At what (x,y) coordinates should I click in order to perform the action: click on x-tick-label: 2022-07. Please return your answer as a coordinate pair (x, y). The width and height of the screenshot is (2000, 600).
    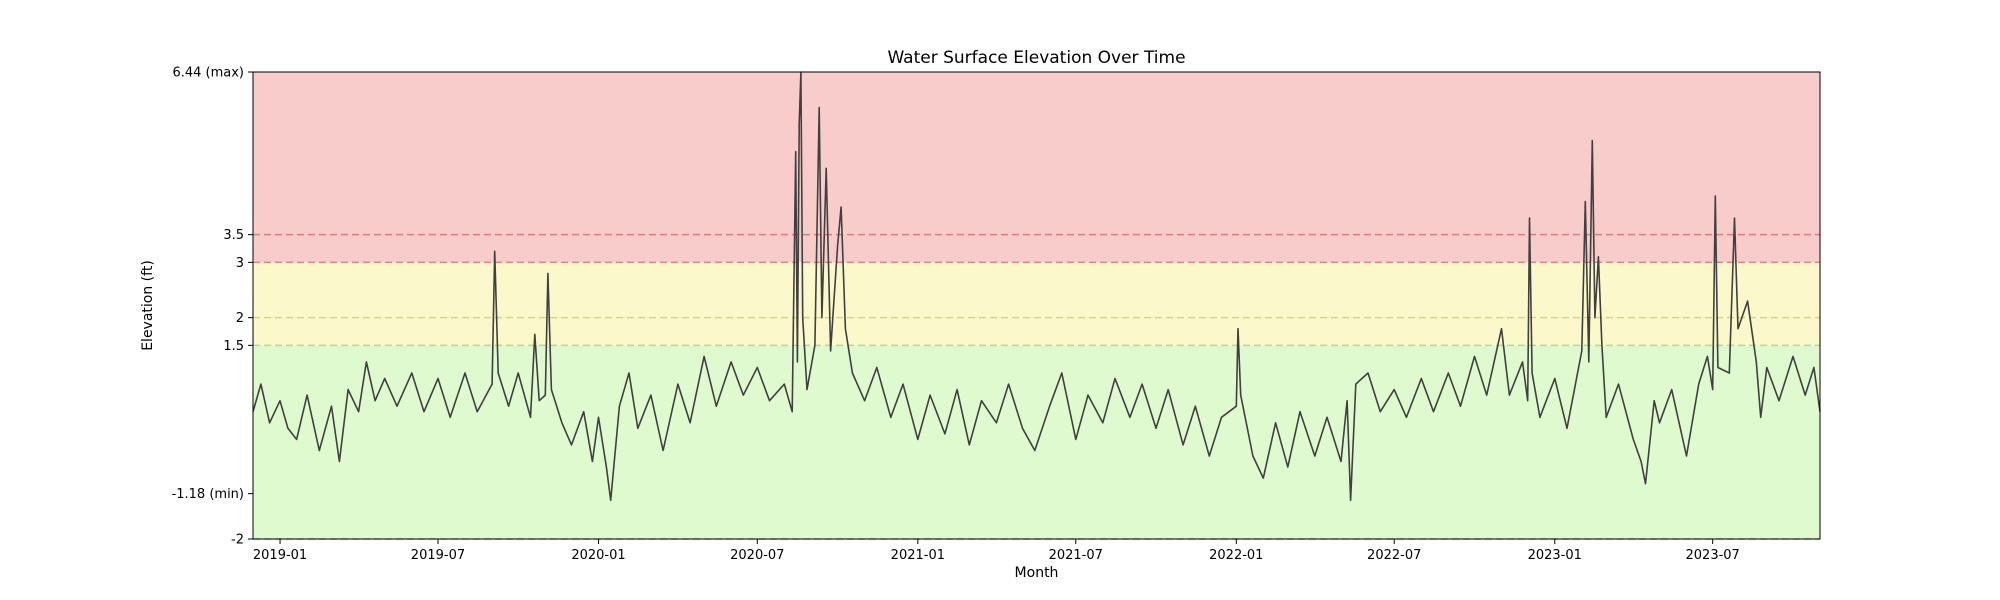
    Looking at the image, I should click on (1394, 555).